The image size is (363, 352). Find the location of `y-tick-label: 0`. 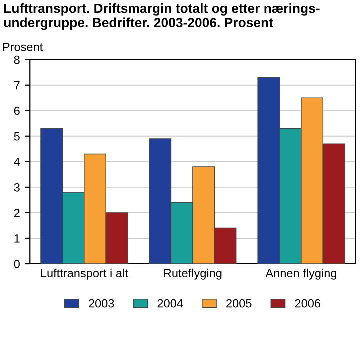

y-tick-label: 0 is located at coordinates (17, 264).